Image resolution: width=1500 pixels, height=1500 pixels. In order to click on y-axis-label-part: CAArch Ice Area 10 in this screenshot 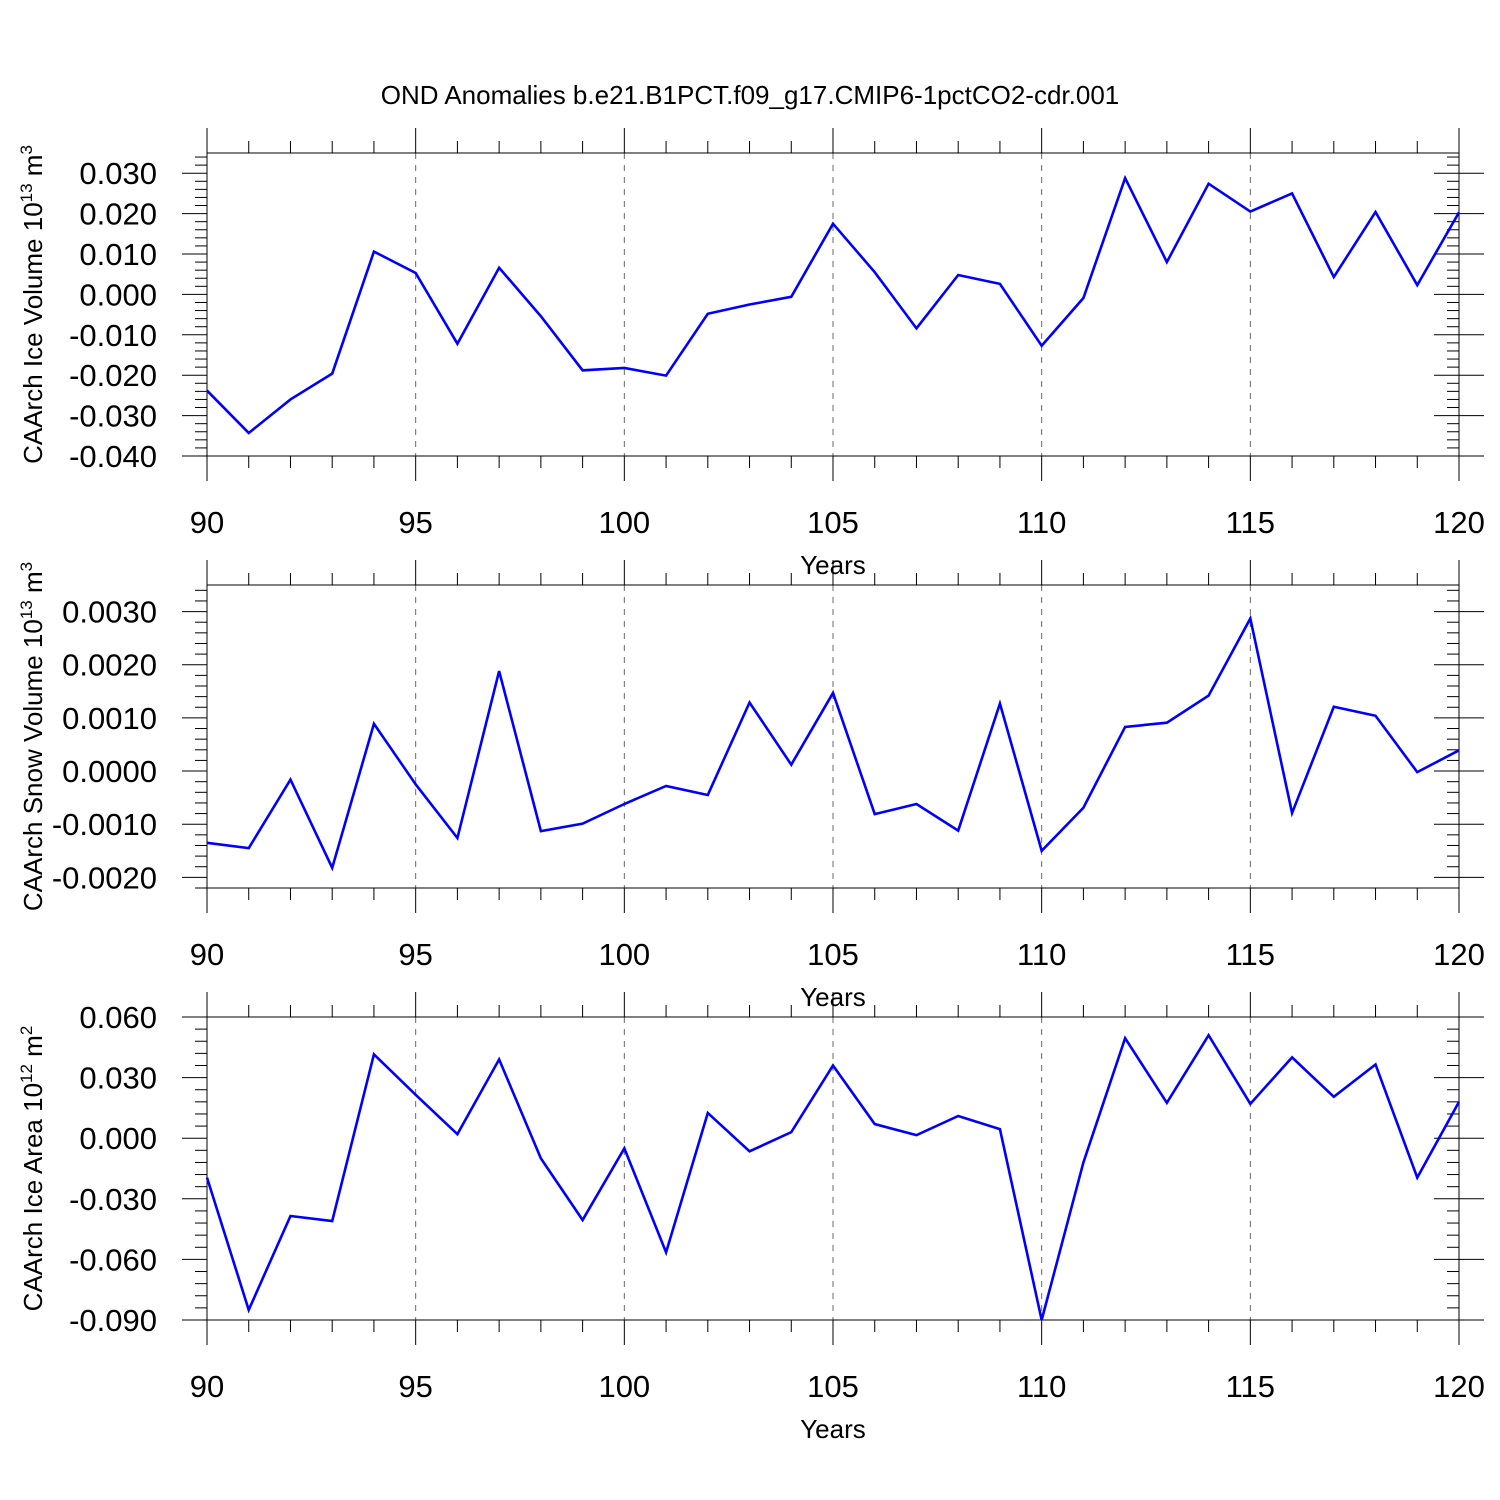, I will do `click(33, 1197)`.